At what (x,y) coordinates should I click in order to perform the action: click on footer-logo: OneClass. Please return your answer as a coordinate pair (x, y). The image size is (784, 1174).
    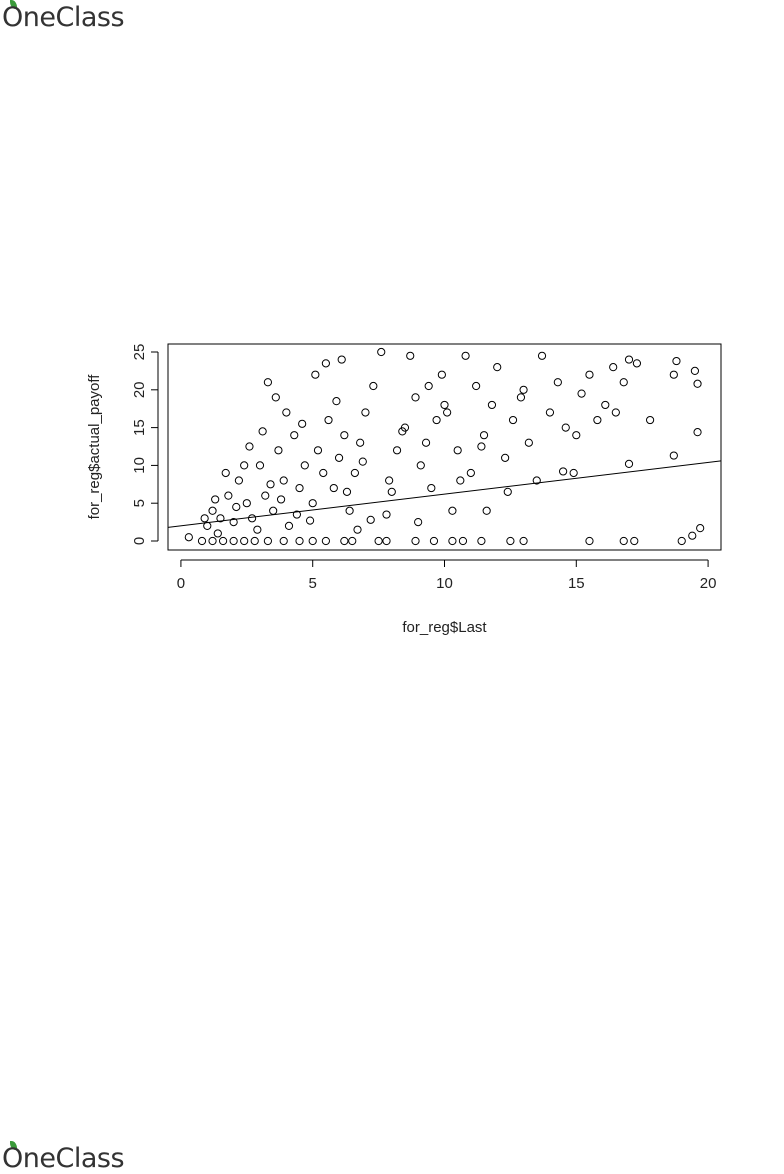
    Looking at the image, I should click on (63, 1158).